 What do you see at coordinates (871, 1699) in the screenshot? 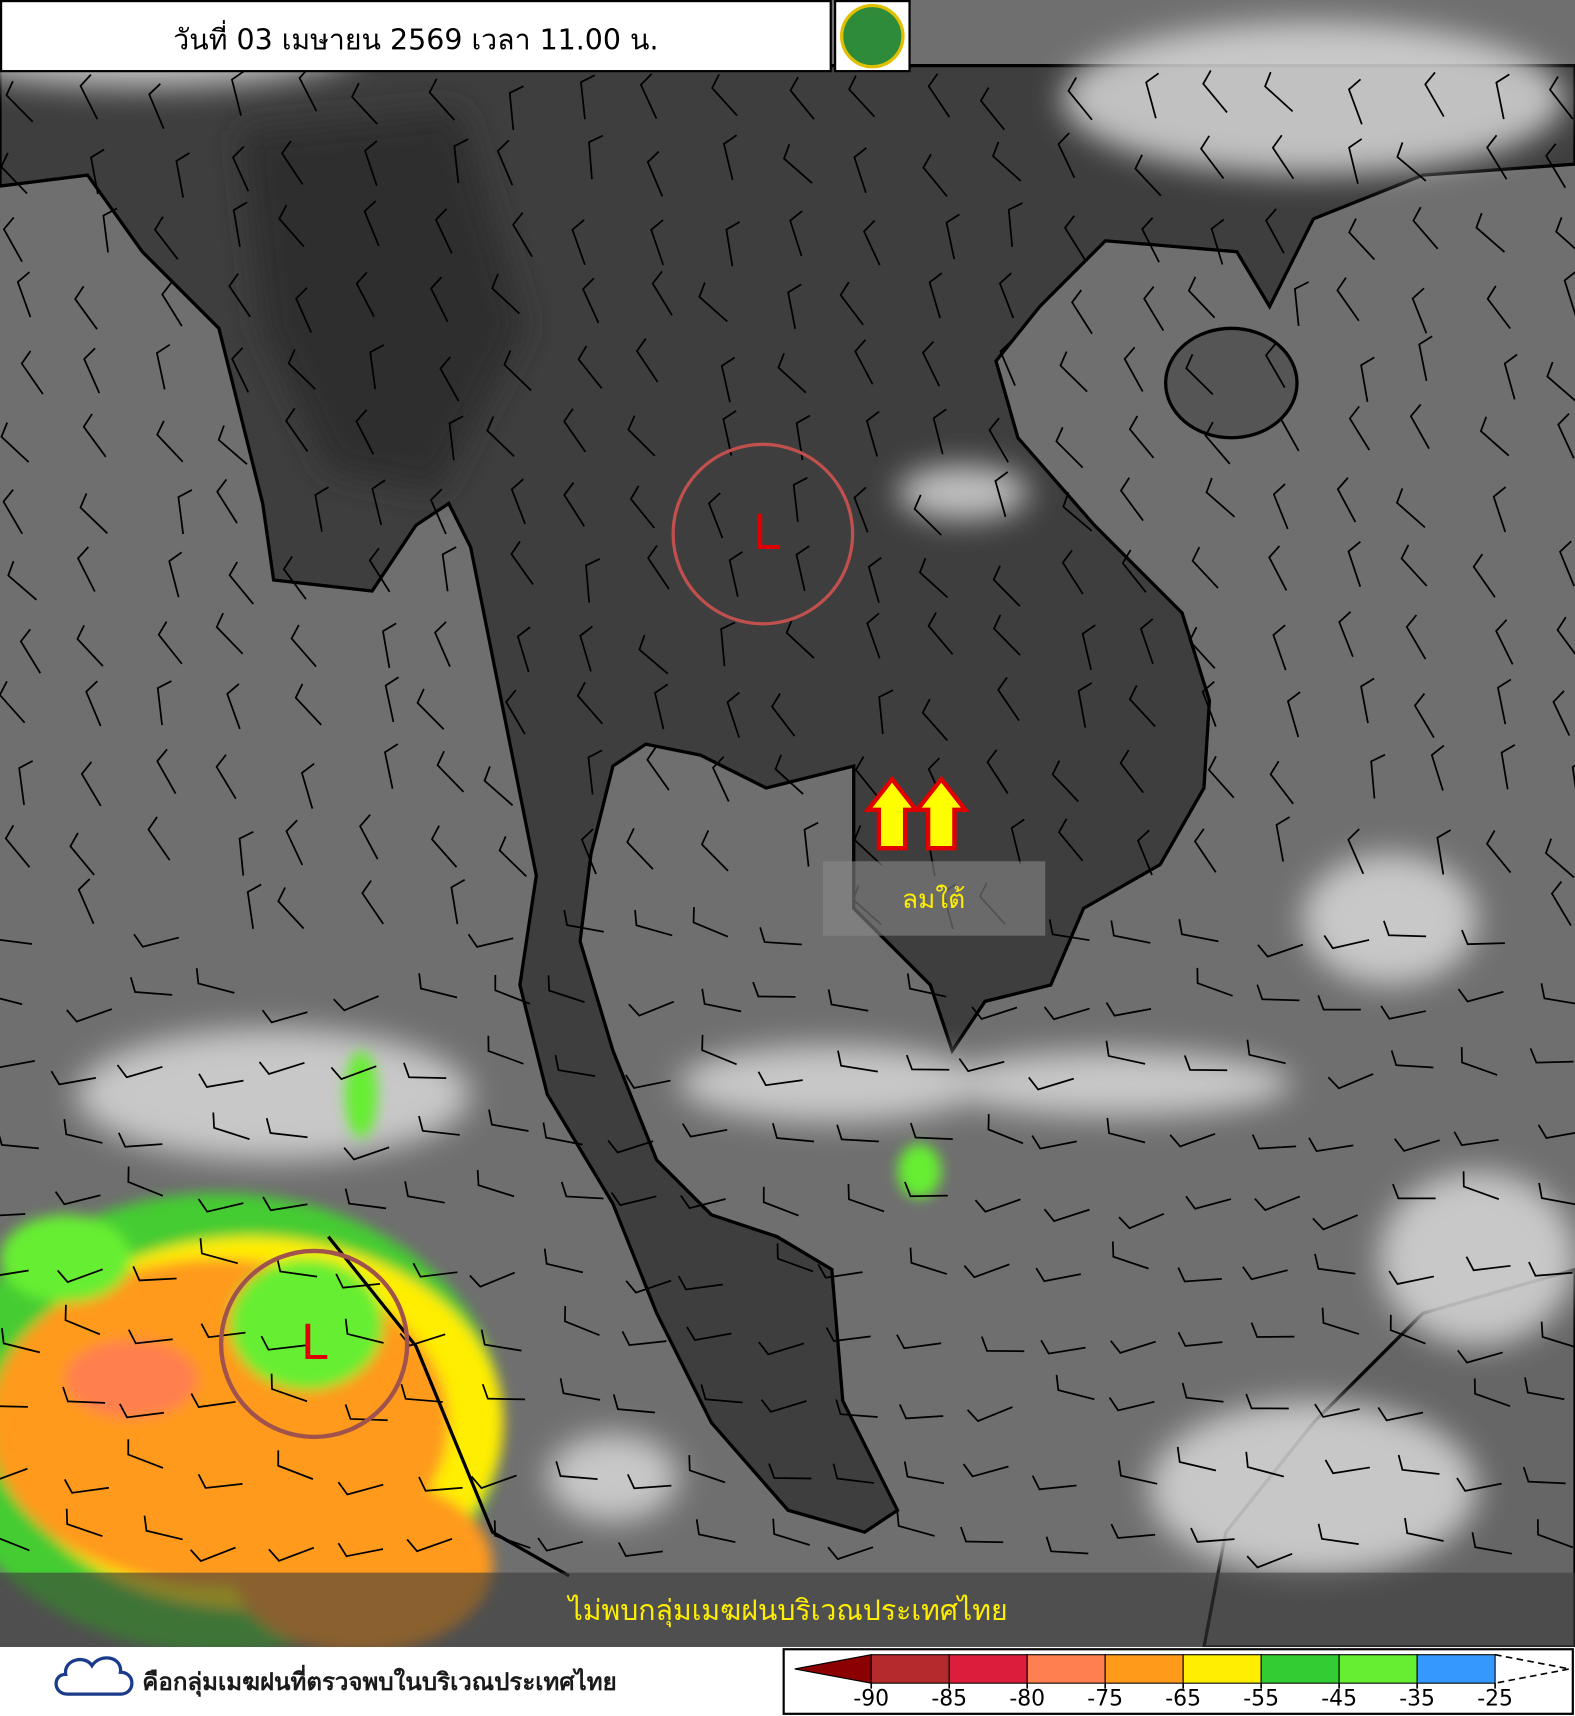
I see `colorbar-tick-label: -90` at bounding box center [871, 1699].